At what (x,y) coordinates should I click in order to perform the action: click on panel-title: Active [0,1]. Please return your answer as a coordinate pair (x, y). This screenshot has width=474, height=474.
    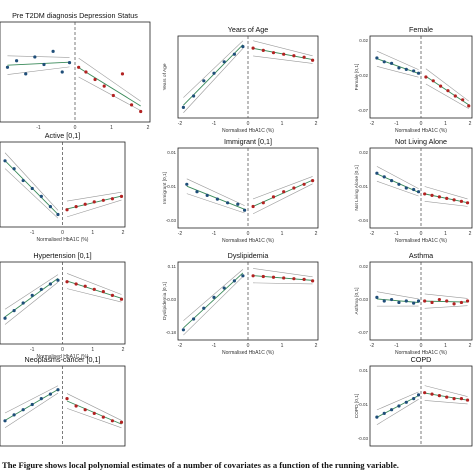
    Looking at the image, I should click on (63, 135).